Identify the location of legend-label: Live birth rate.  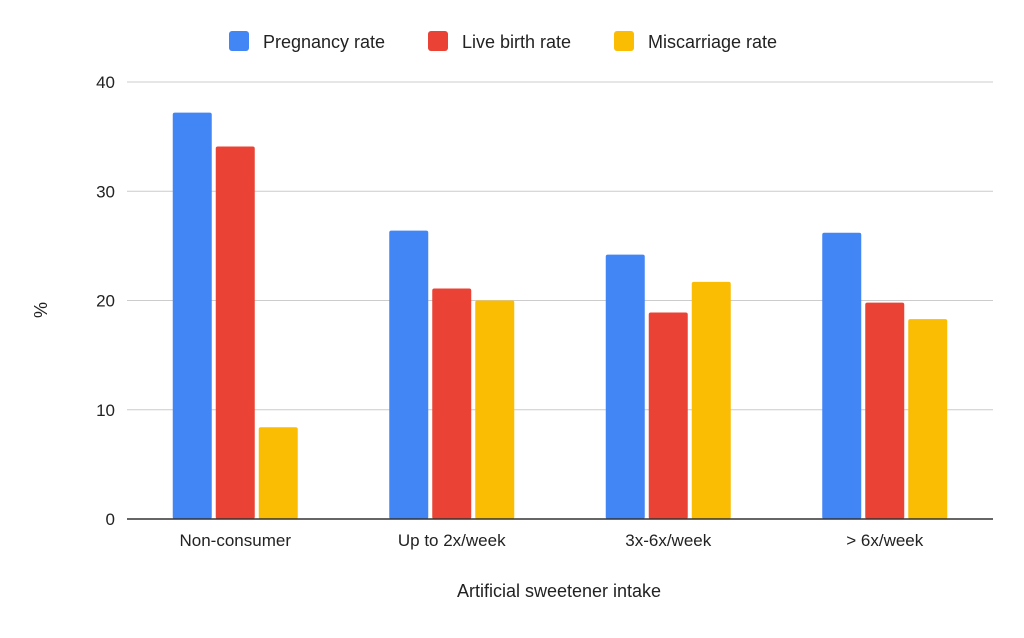
(516, 42).